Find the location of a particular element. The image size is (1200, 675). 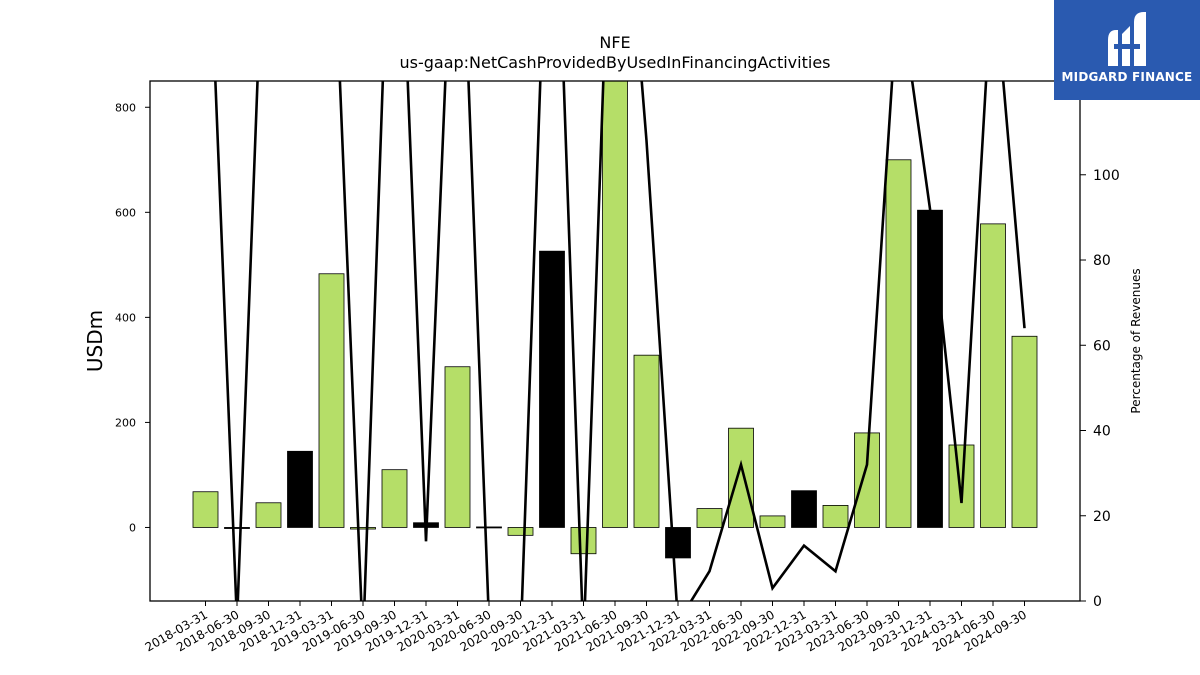

logo: MIDGARD FINANCE is located at coordinates (1127, 50).